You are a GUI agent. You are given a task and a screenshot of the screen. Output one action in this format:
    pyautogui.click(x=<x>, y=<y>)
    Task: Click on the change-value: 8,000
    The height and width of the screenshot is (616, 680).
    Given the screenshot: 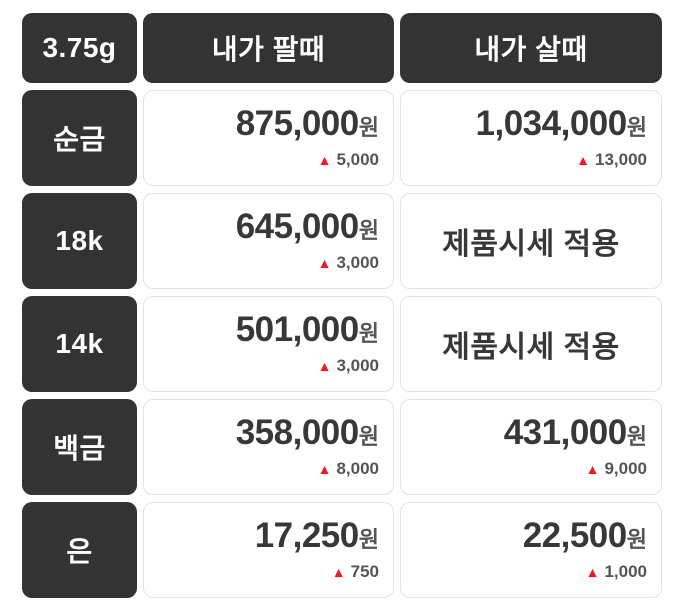 What is the action you would take?
    pyautogui.click(x=357, y=468)
    